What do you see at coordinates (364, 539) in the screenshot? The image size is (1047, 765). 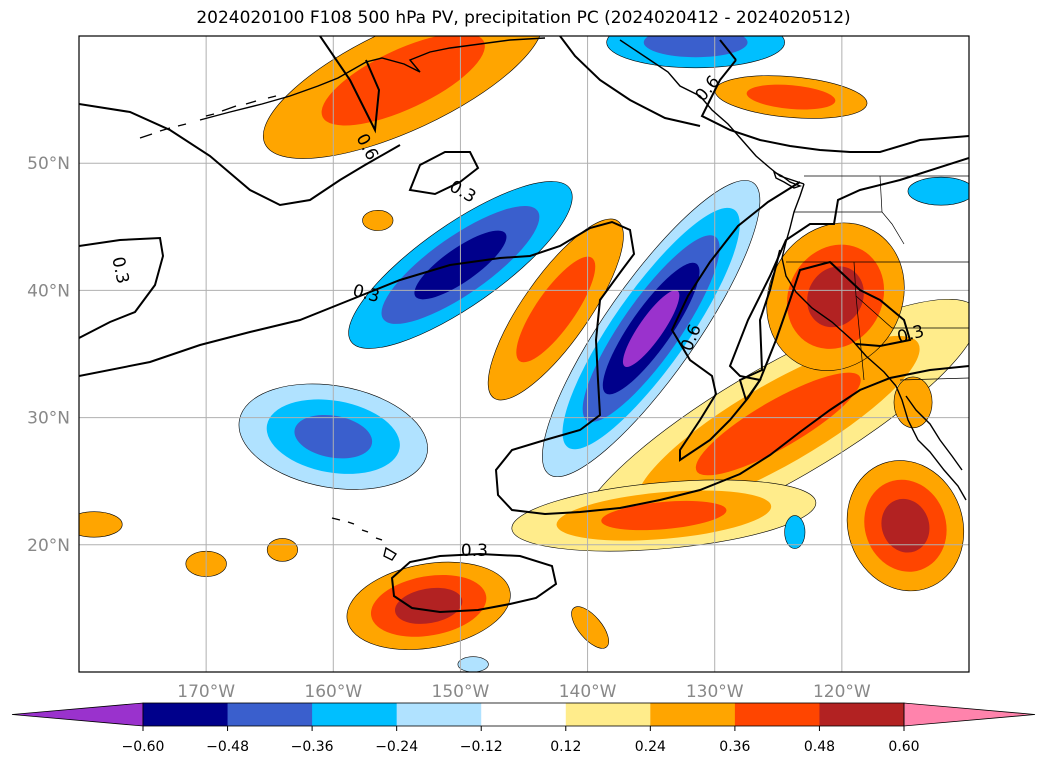 I see `coastline-hawaii` at bounding box center [364, 539].